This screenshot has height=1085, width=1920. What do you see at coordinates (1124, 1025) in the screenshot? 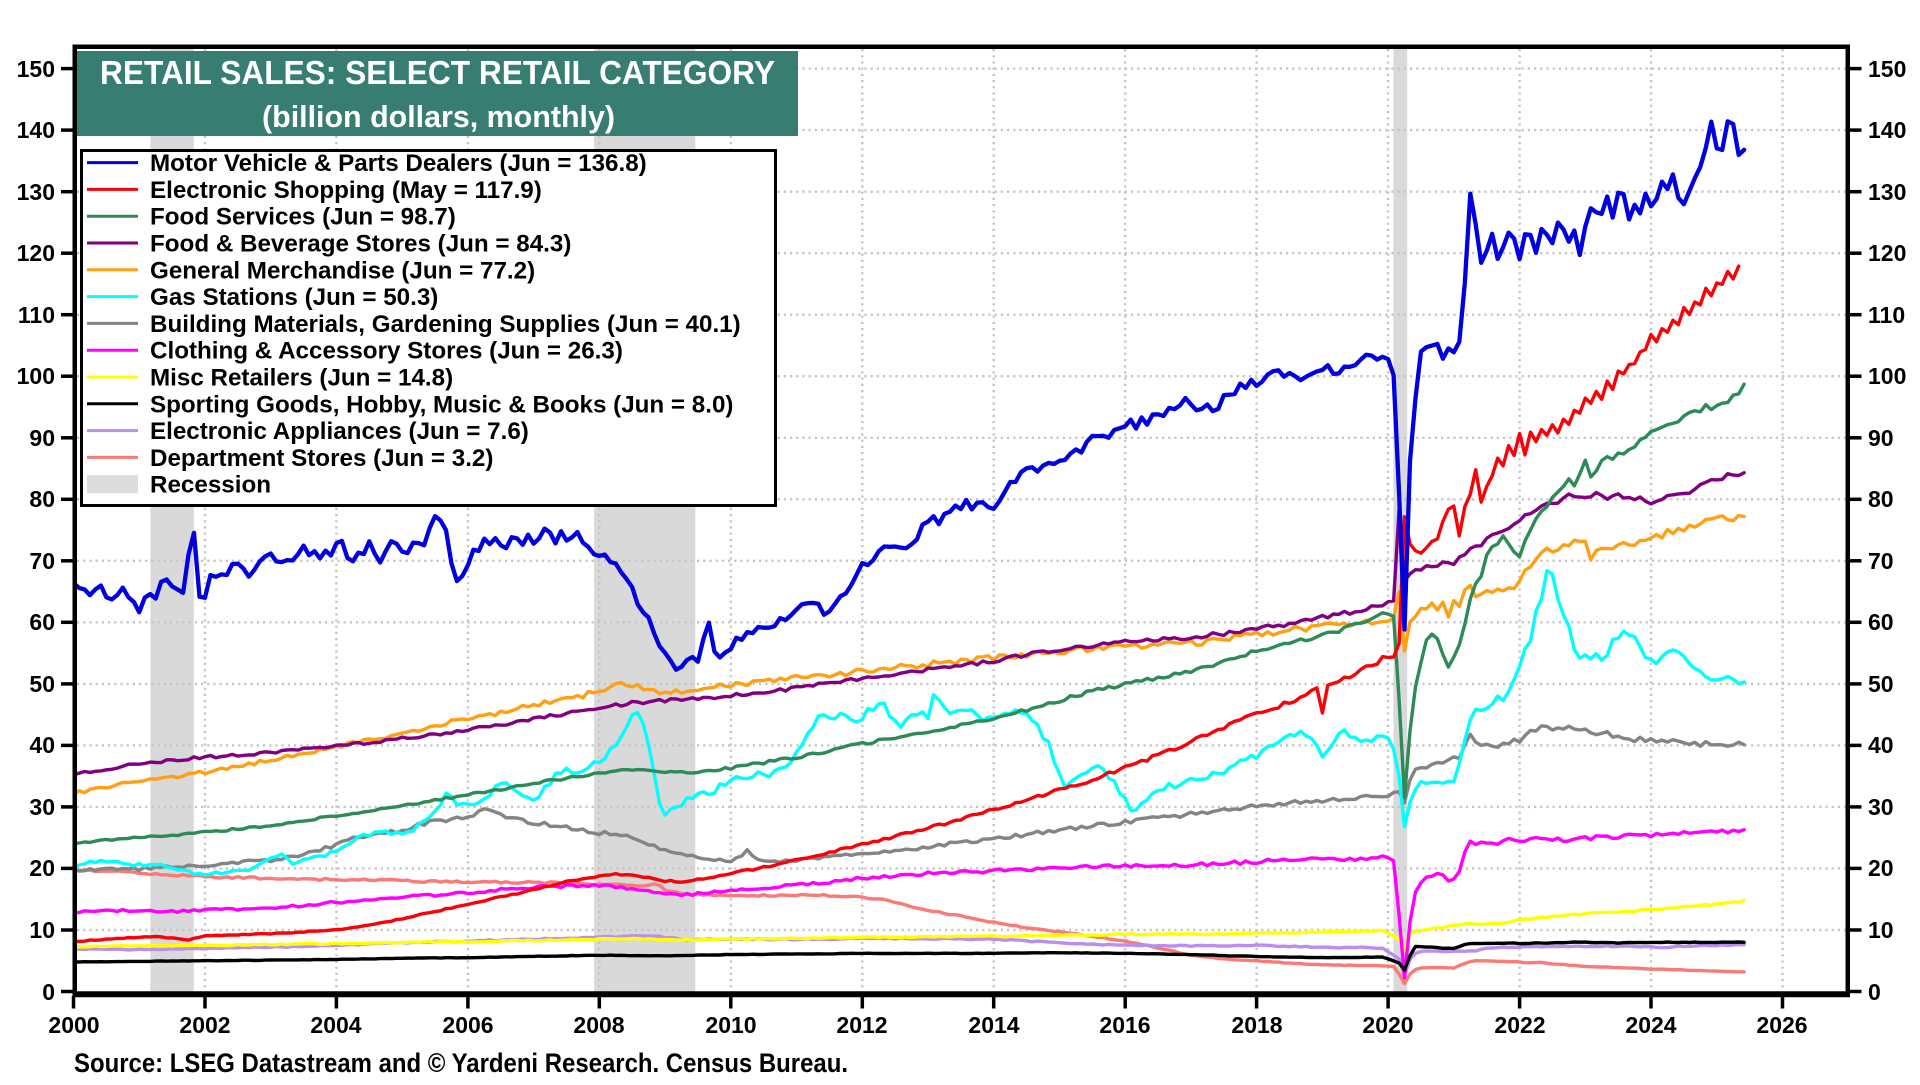
I see `svg-text: 2016` at bounding box center [1124, 1025].